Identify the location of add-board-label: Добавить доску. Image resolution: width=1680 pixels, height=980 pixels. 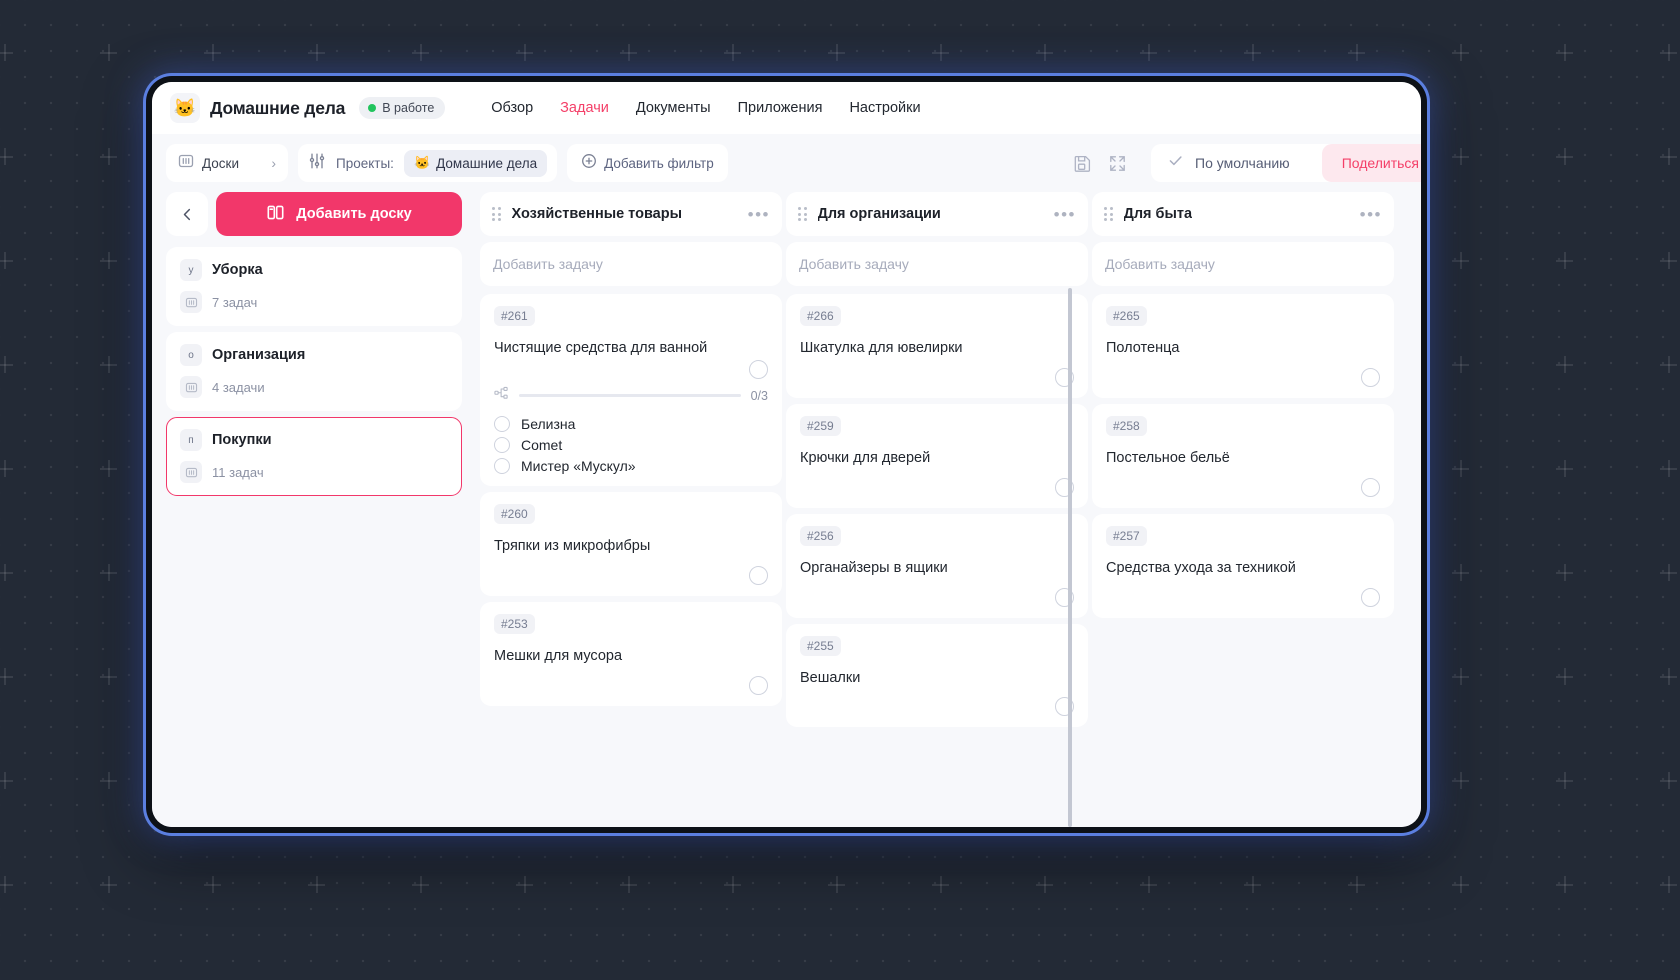
(354, 214).